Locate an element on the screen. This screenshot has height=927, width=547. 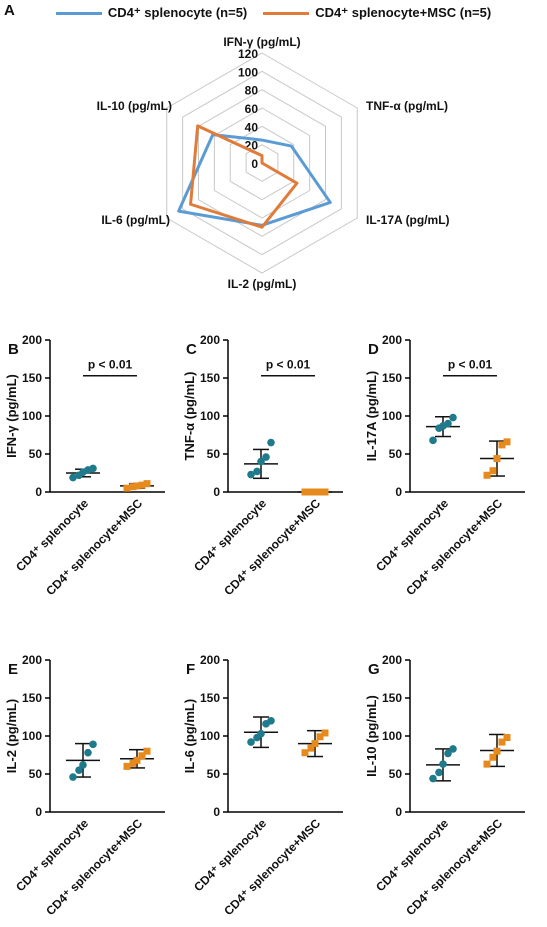
radar-tick-label: 0 is located at coordinates (254, 164).